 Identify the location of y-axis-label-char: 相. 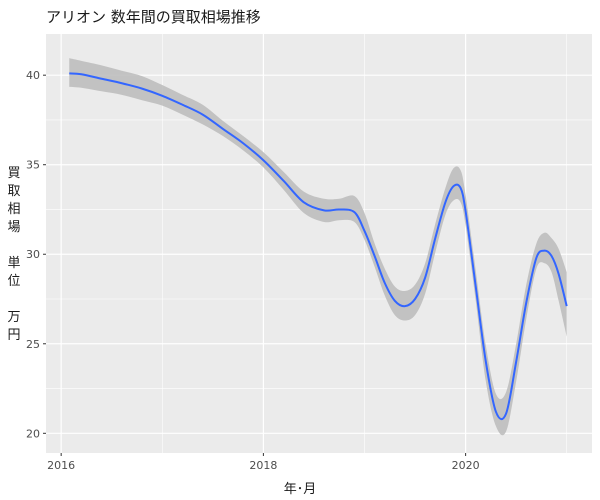
(14, 209).